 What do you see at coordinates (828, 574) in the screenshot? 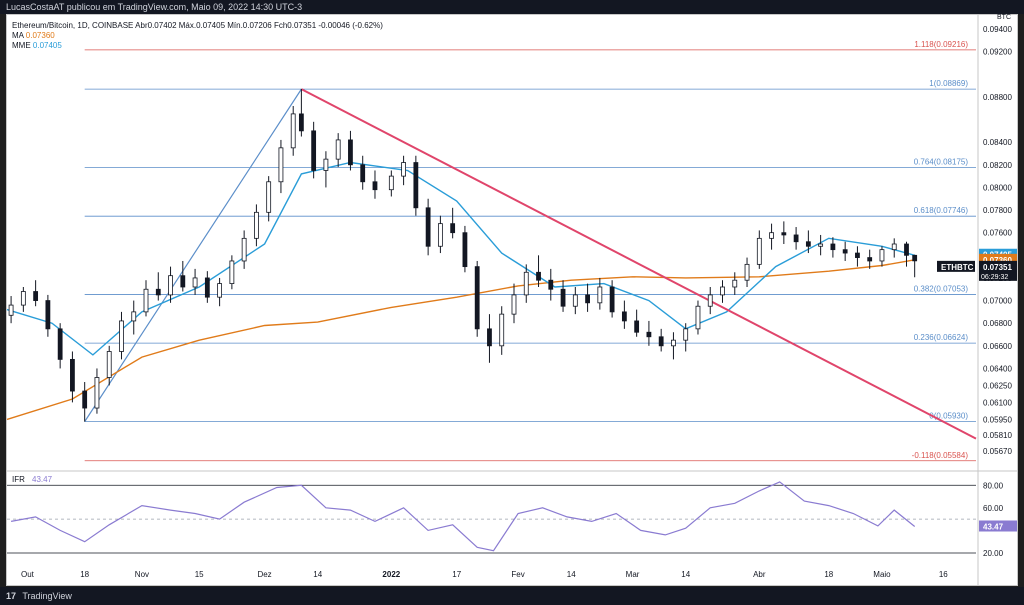
I see `time-tick-label: 18` at bounding box center [828, 574].